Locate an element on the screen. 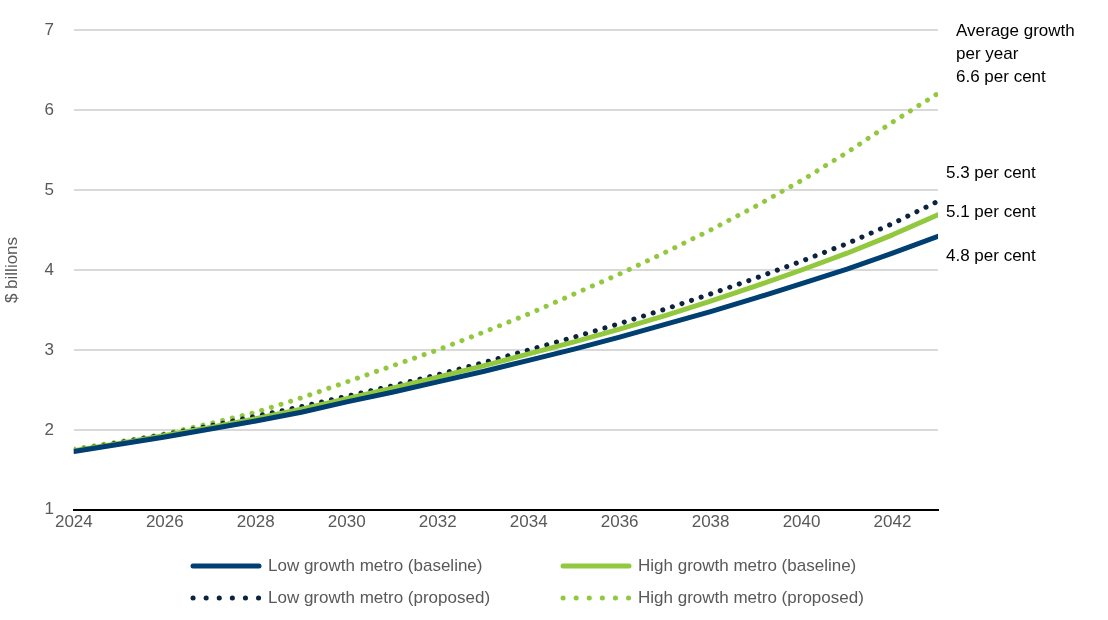 The image size is (1108, 620). legend-label: Low growth metro (baseline) is located at coordinates (375, 566).